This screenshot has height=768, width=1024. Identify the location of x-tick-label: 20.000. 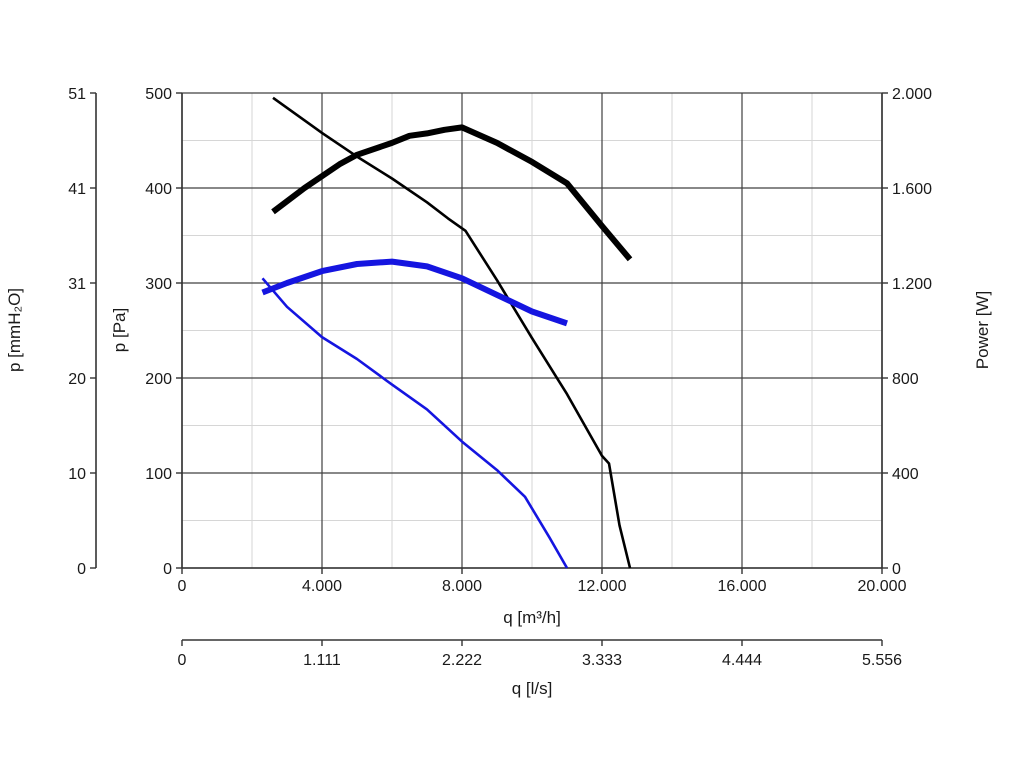
(882, 586).